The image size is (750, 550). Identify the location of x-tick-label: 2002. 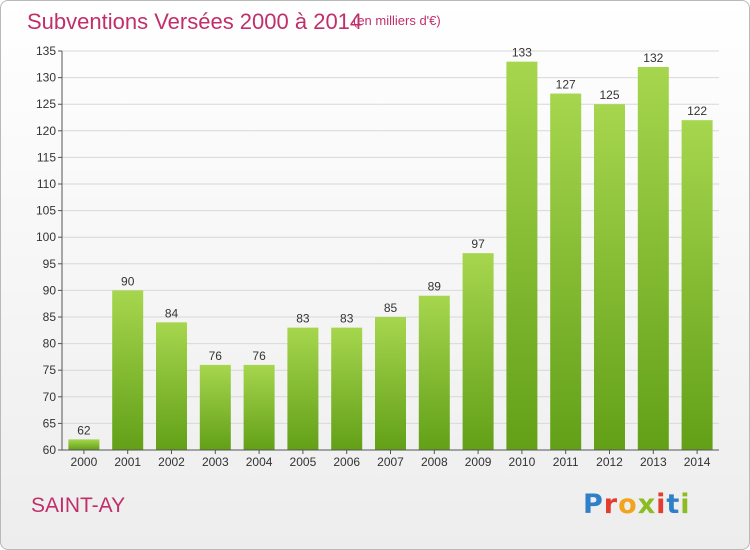
(171, 462).